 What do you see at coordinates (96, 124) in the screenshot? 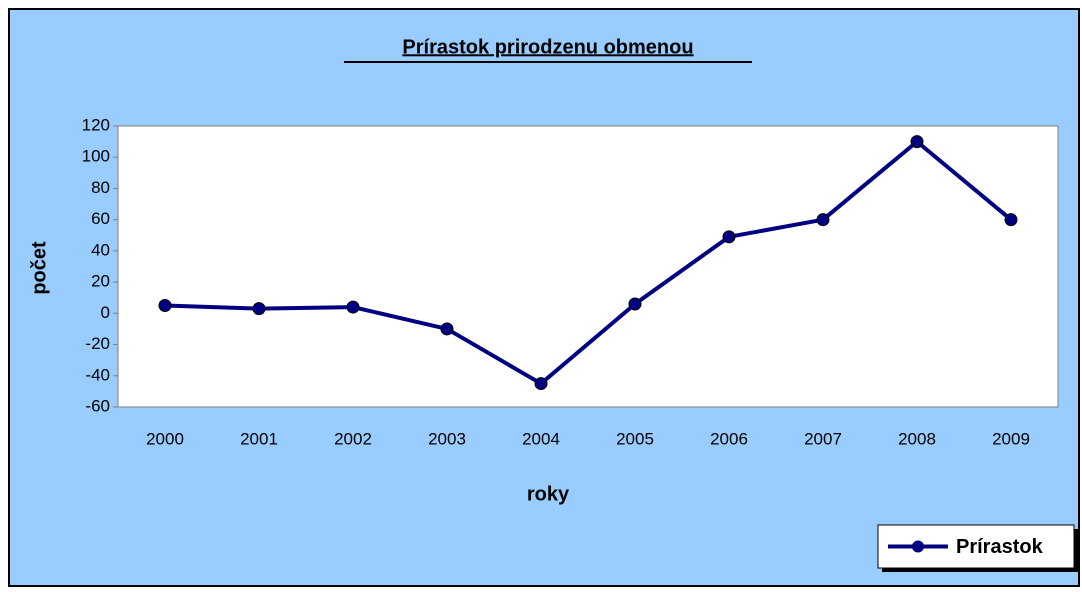
I see `y-tick-label: 120` at bounding box center [96, 124].